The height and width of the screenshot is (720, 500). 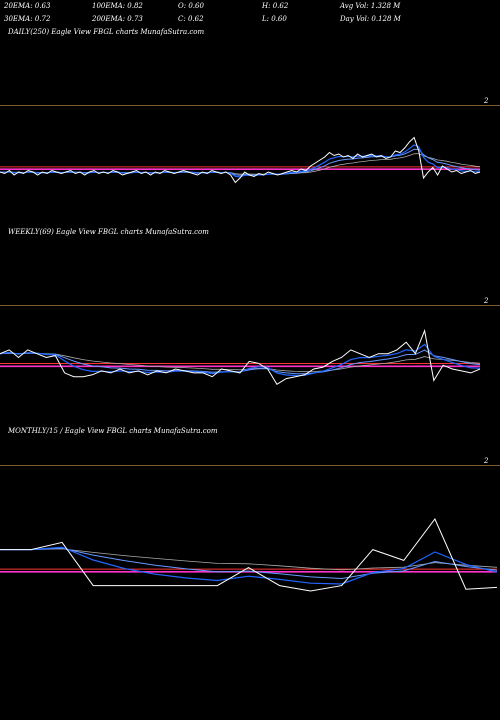 I want to click on close-readout: C: 0.62, so click(x=191, y=19).